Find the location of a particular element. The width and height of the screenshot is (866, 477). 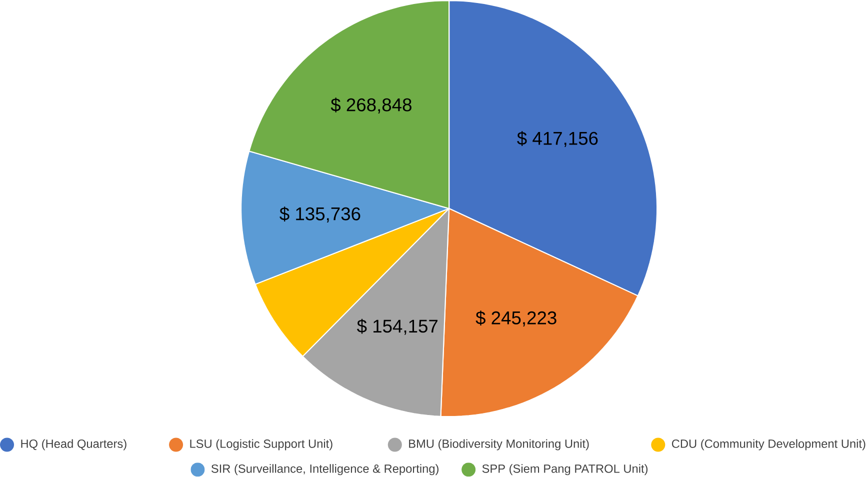

data-label: $ 154,157 is located at coordinates (397, 327).